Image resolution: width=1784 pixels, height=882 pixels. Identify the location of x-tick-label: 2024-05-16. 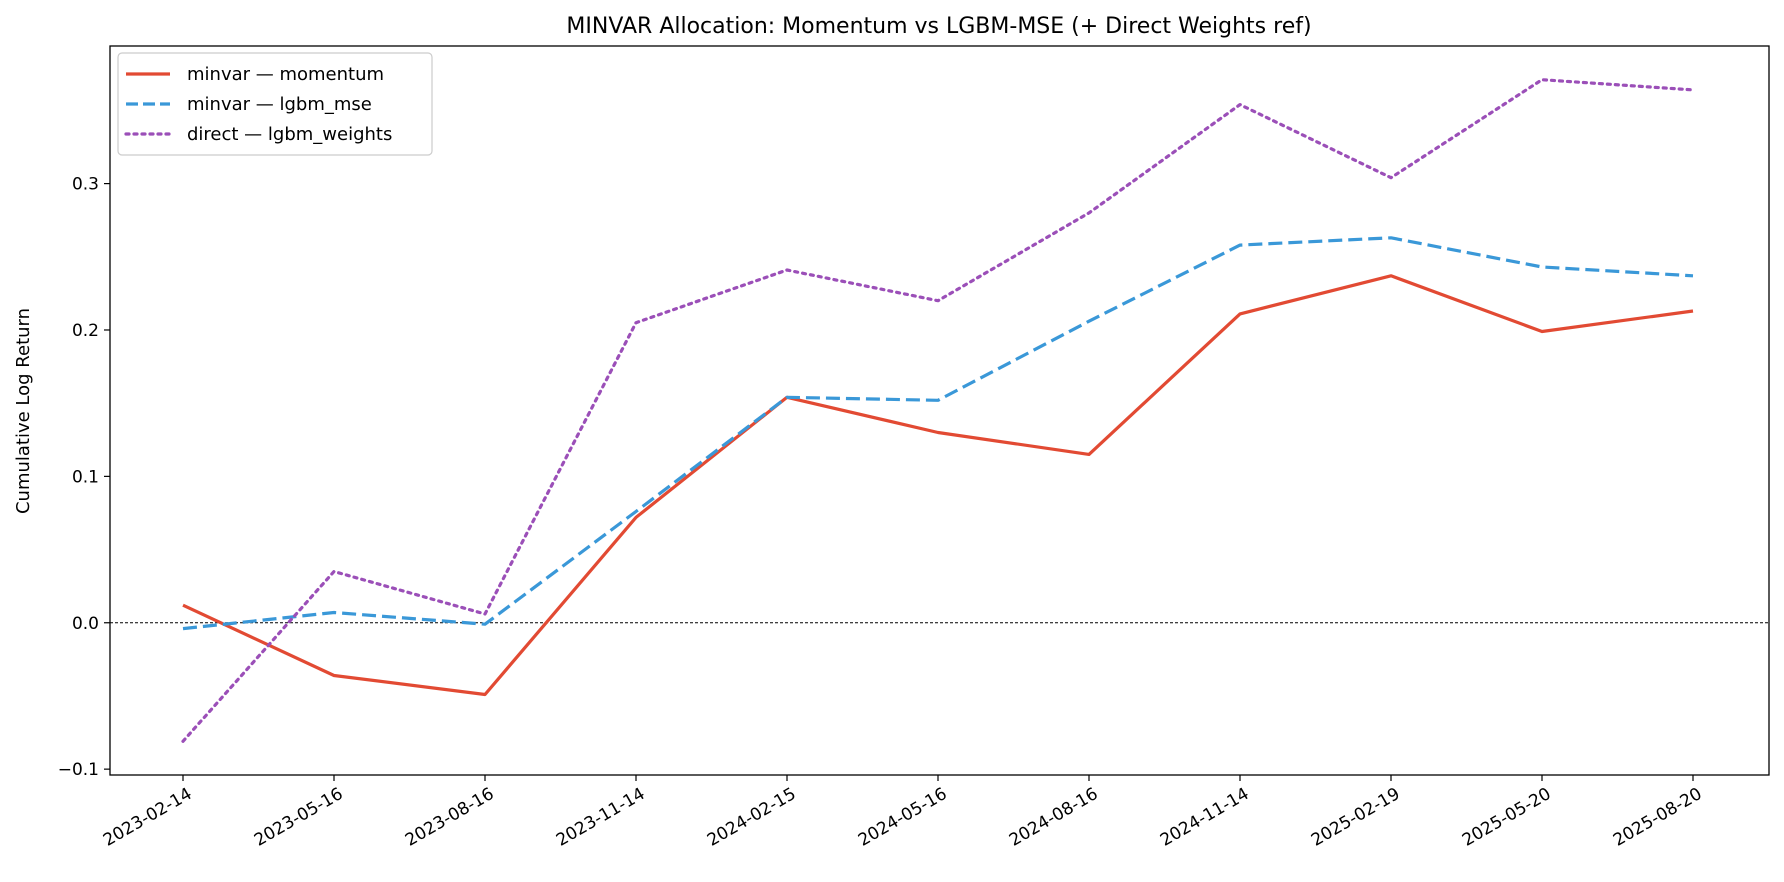
(903, 817).